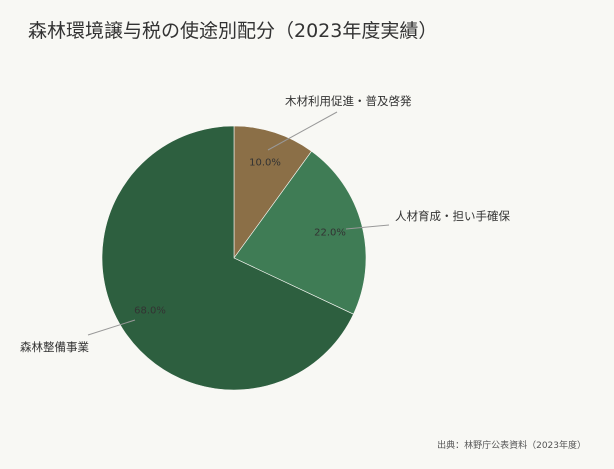  What do you see at coordinates (367, 227) in the screenshot?
I see `leader-line-human-resources` at bounding box center [367, 227].